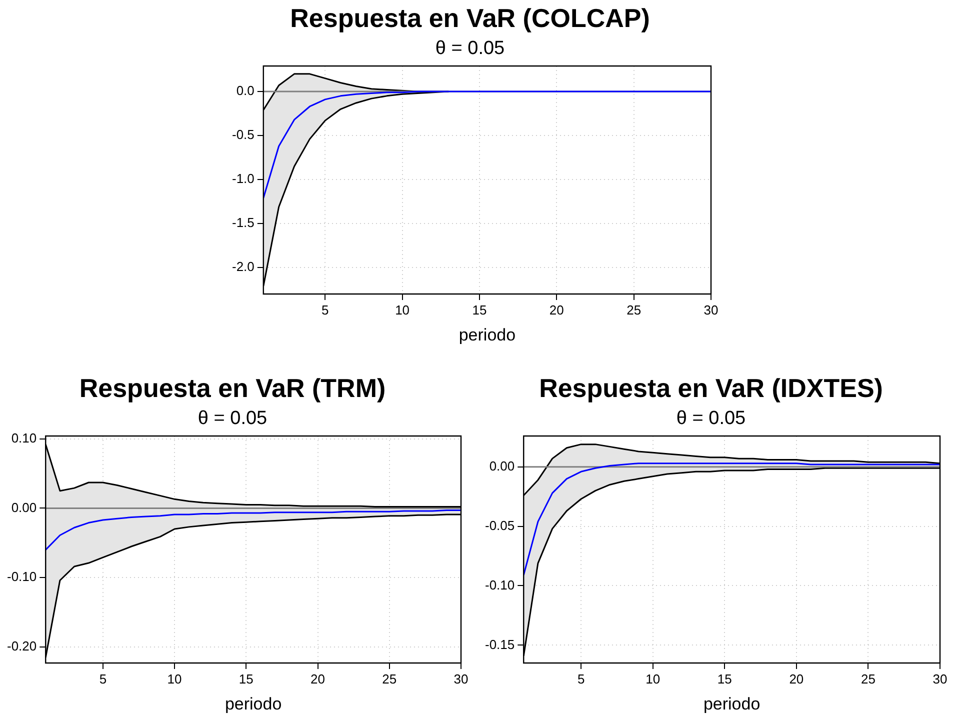 Image resolution: width=954 pixels, height=719 pixels. What do you see at coordinates (243, 134) in the screenshot?
I see `y-tick-label: -0.5` at bounding box center [243, 134].